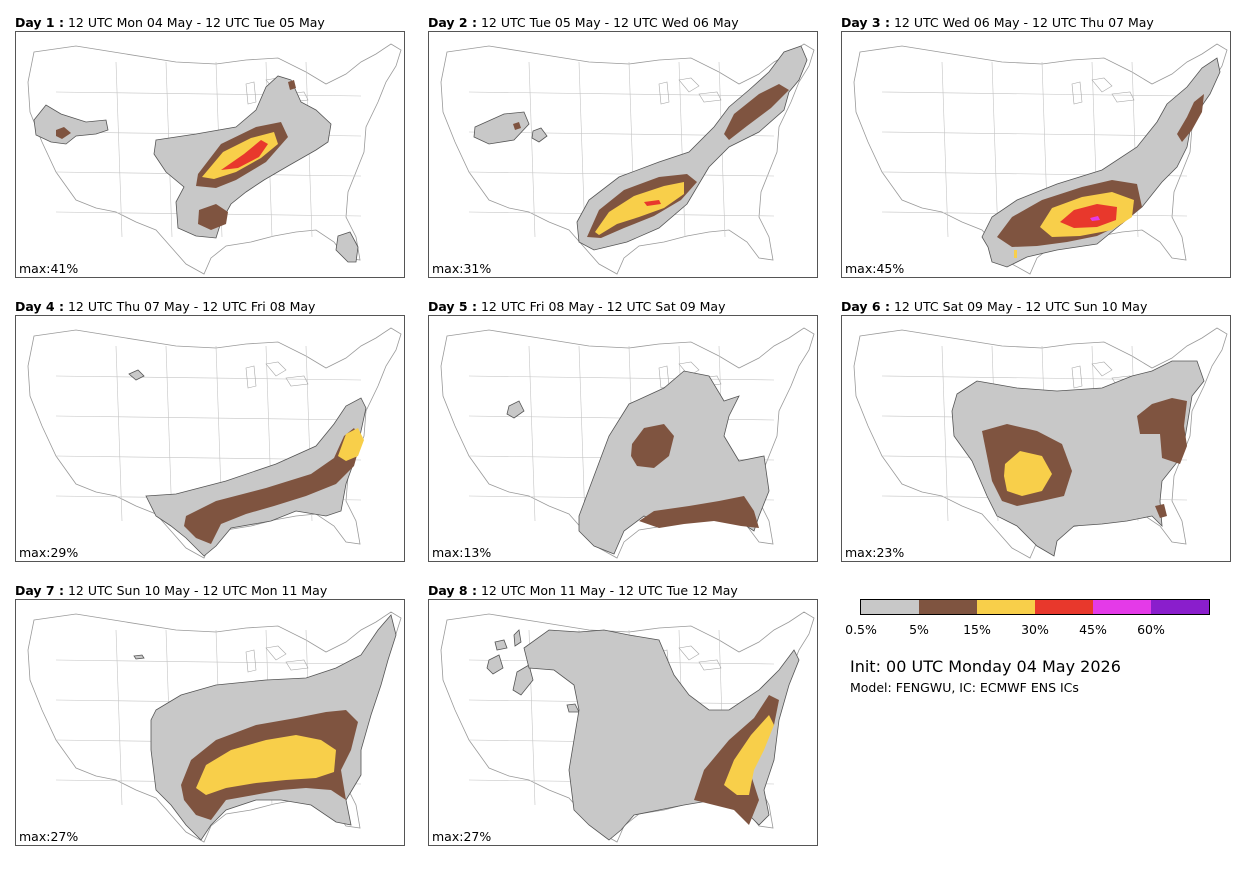 The image size is (1245, 872). I want to click on period-label: 12 UTC Fri 08 May - 12 UTC Sat 09 May, so click(603, 306).